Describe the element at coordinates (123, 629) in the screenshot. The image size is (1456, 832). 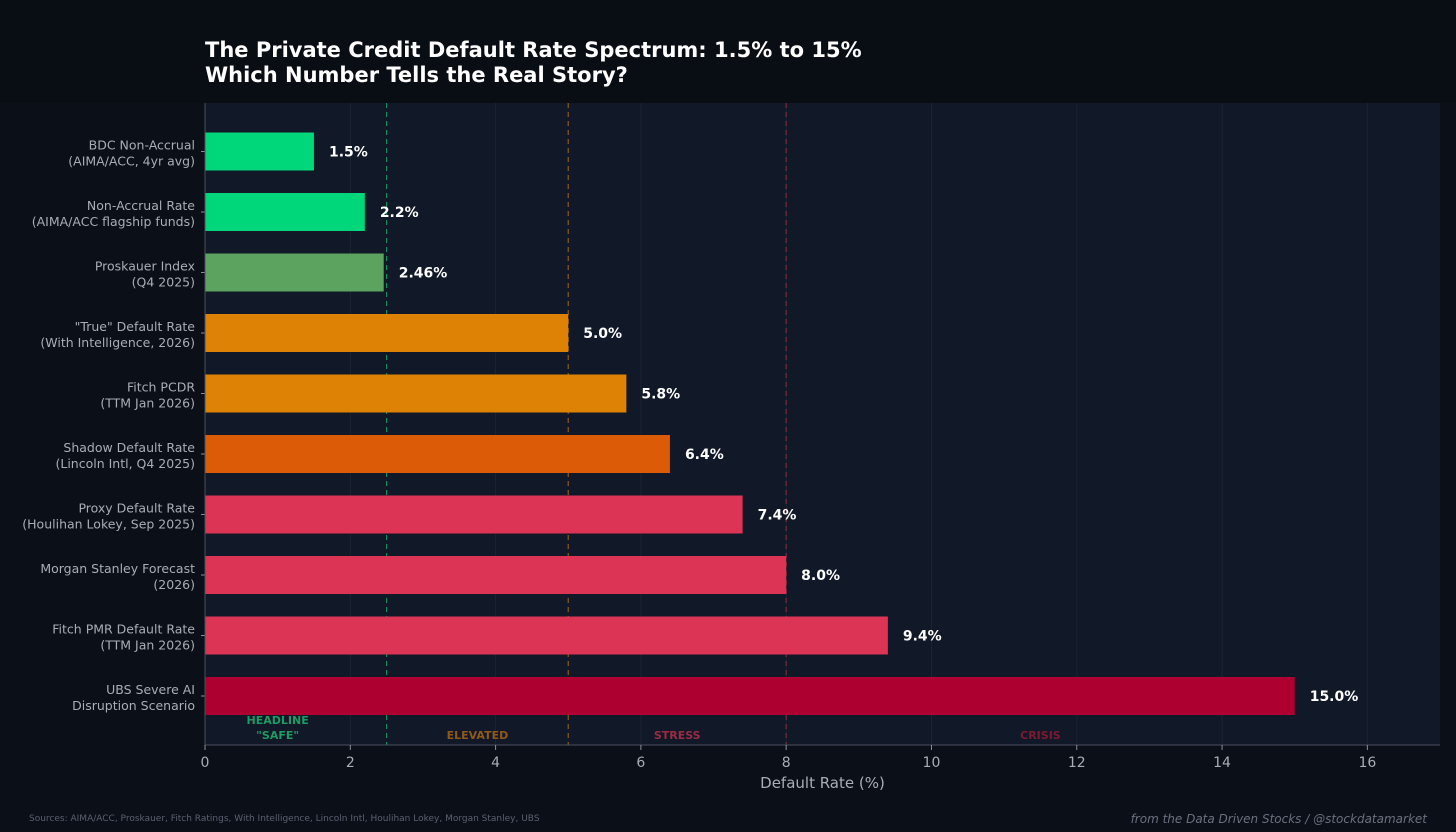
I see `category-label-line-1: Fitch PMR Default Rate` at that location.